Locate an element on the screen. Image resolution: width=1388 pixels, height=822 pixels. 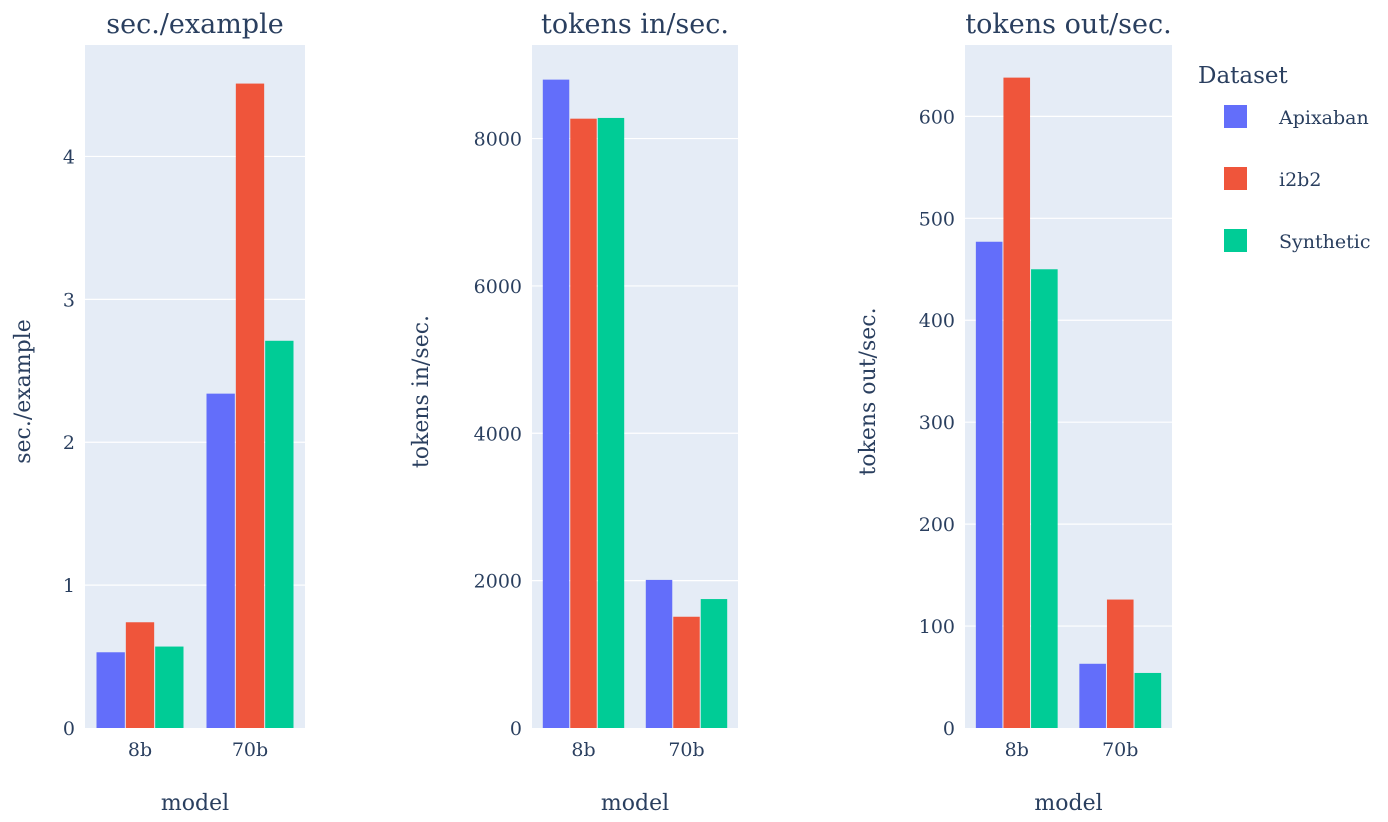
legend-item-apixaban: Apixaban is located at coordinates (1296, 117).